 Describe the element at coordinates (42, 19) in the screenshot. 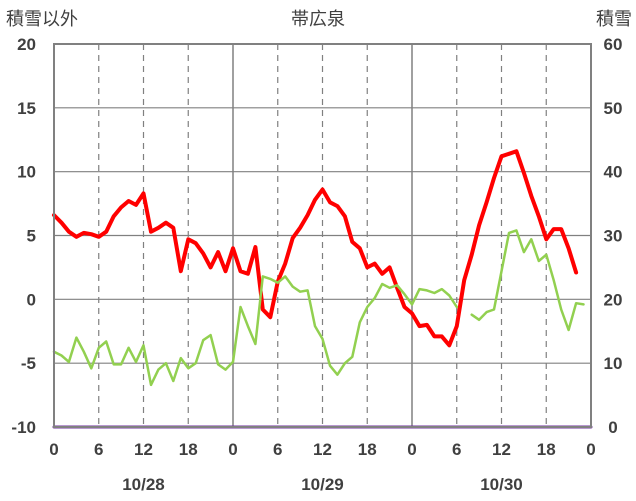

I see `left-axis-label: 積雪以外` at that location.